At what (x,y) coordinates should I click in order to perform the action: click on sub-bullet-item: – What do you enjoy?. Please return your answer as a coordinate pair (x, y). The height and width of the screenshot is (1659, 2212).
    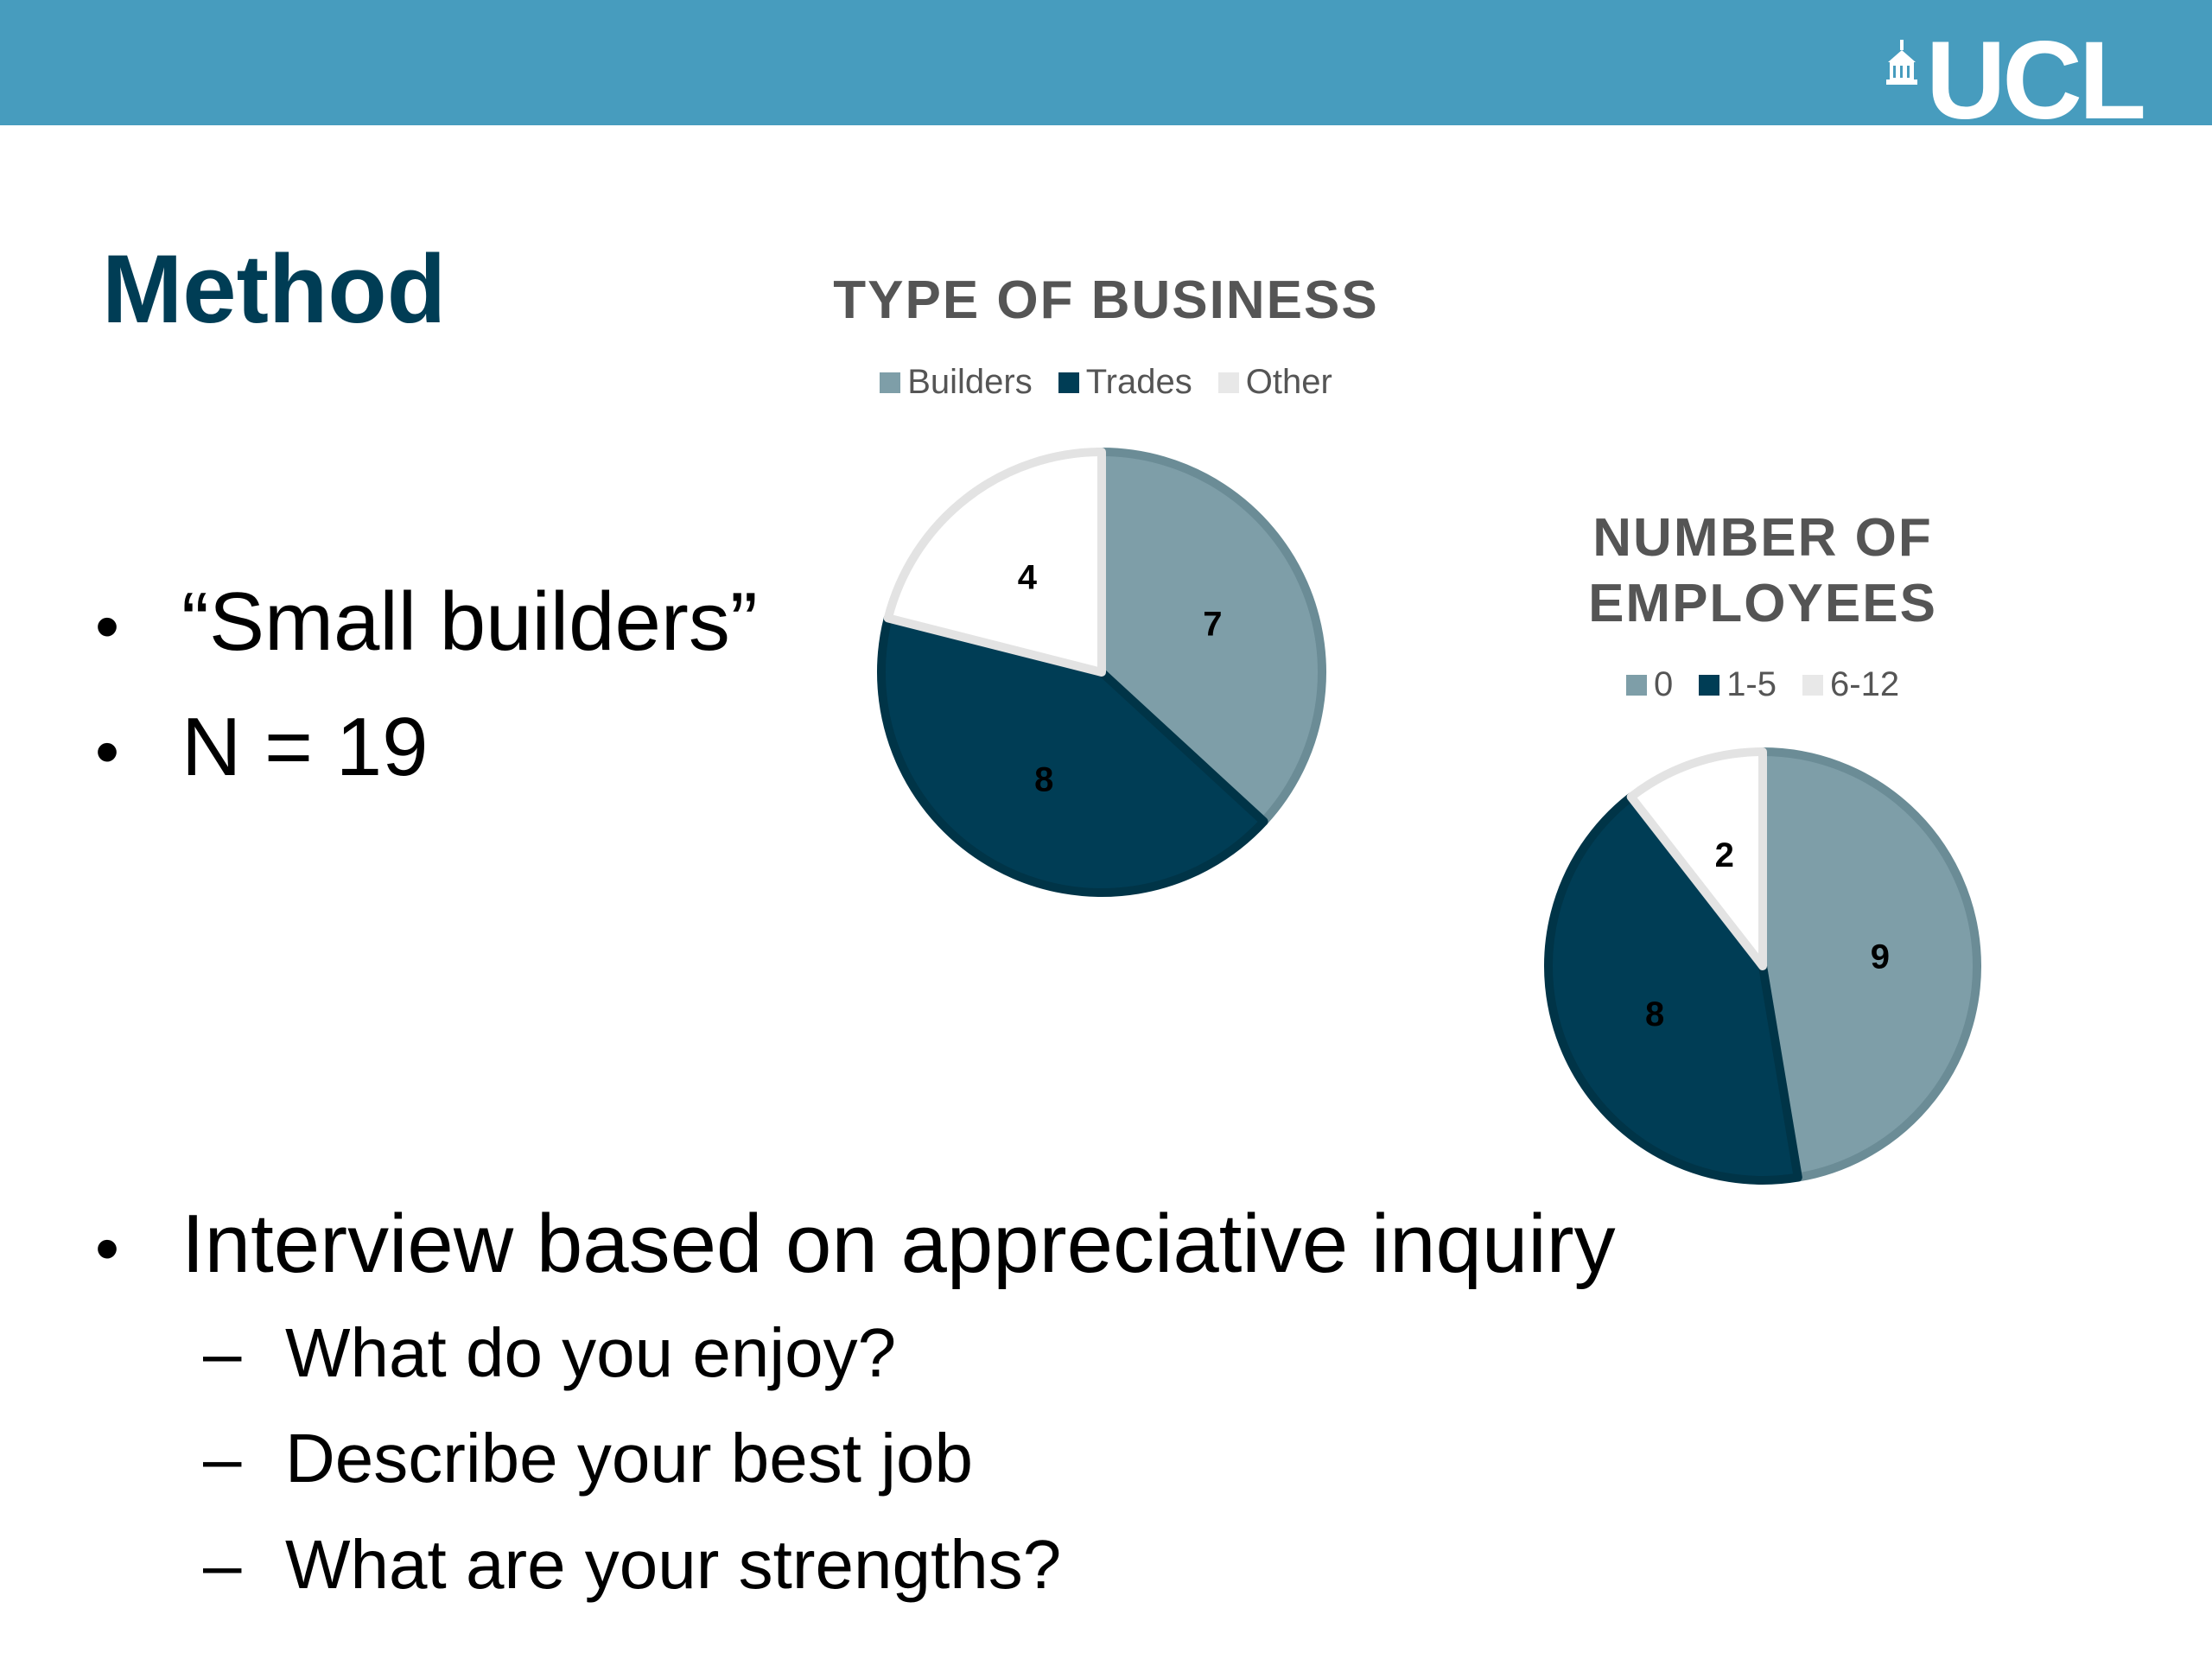
    Looking at the image, I should click on (549, 1353).